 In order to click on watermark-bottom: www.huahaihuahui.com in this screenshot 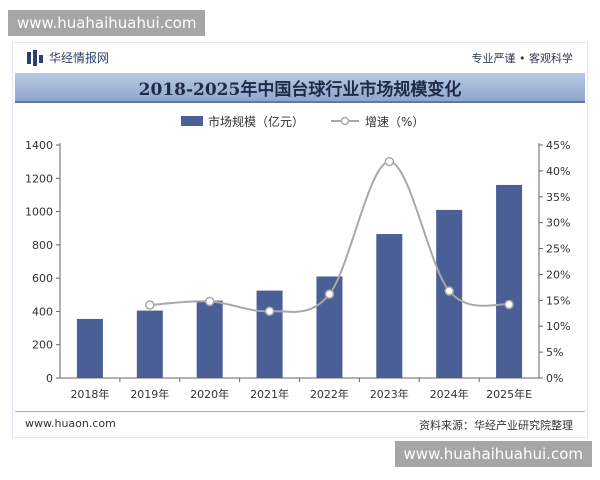, I will do `click(493, 454)`.